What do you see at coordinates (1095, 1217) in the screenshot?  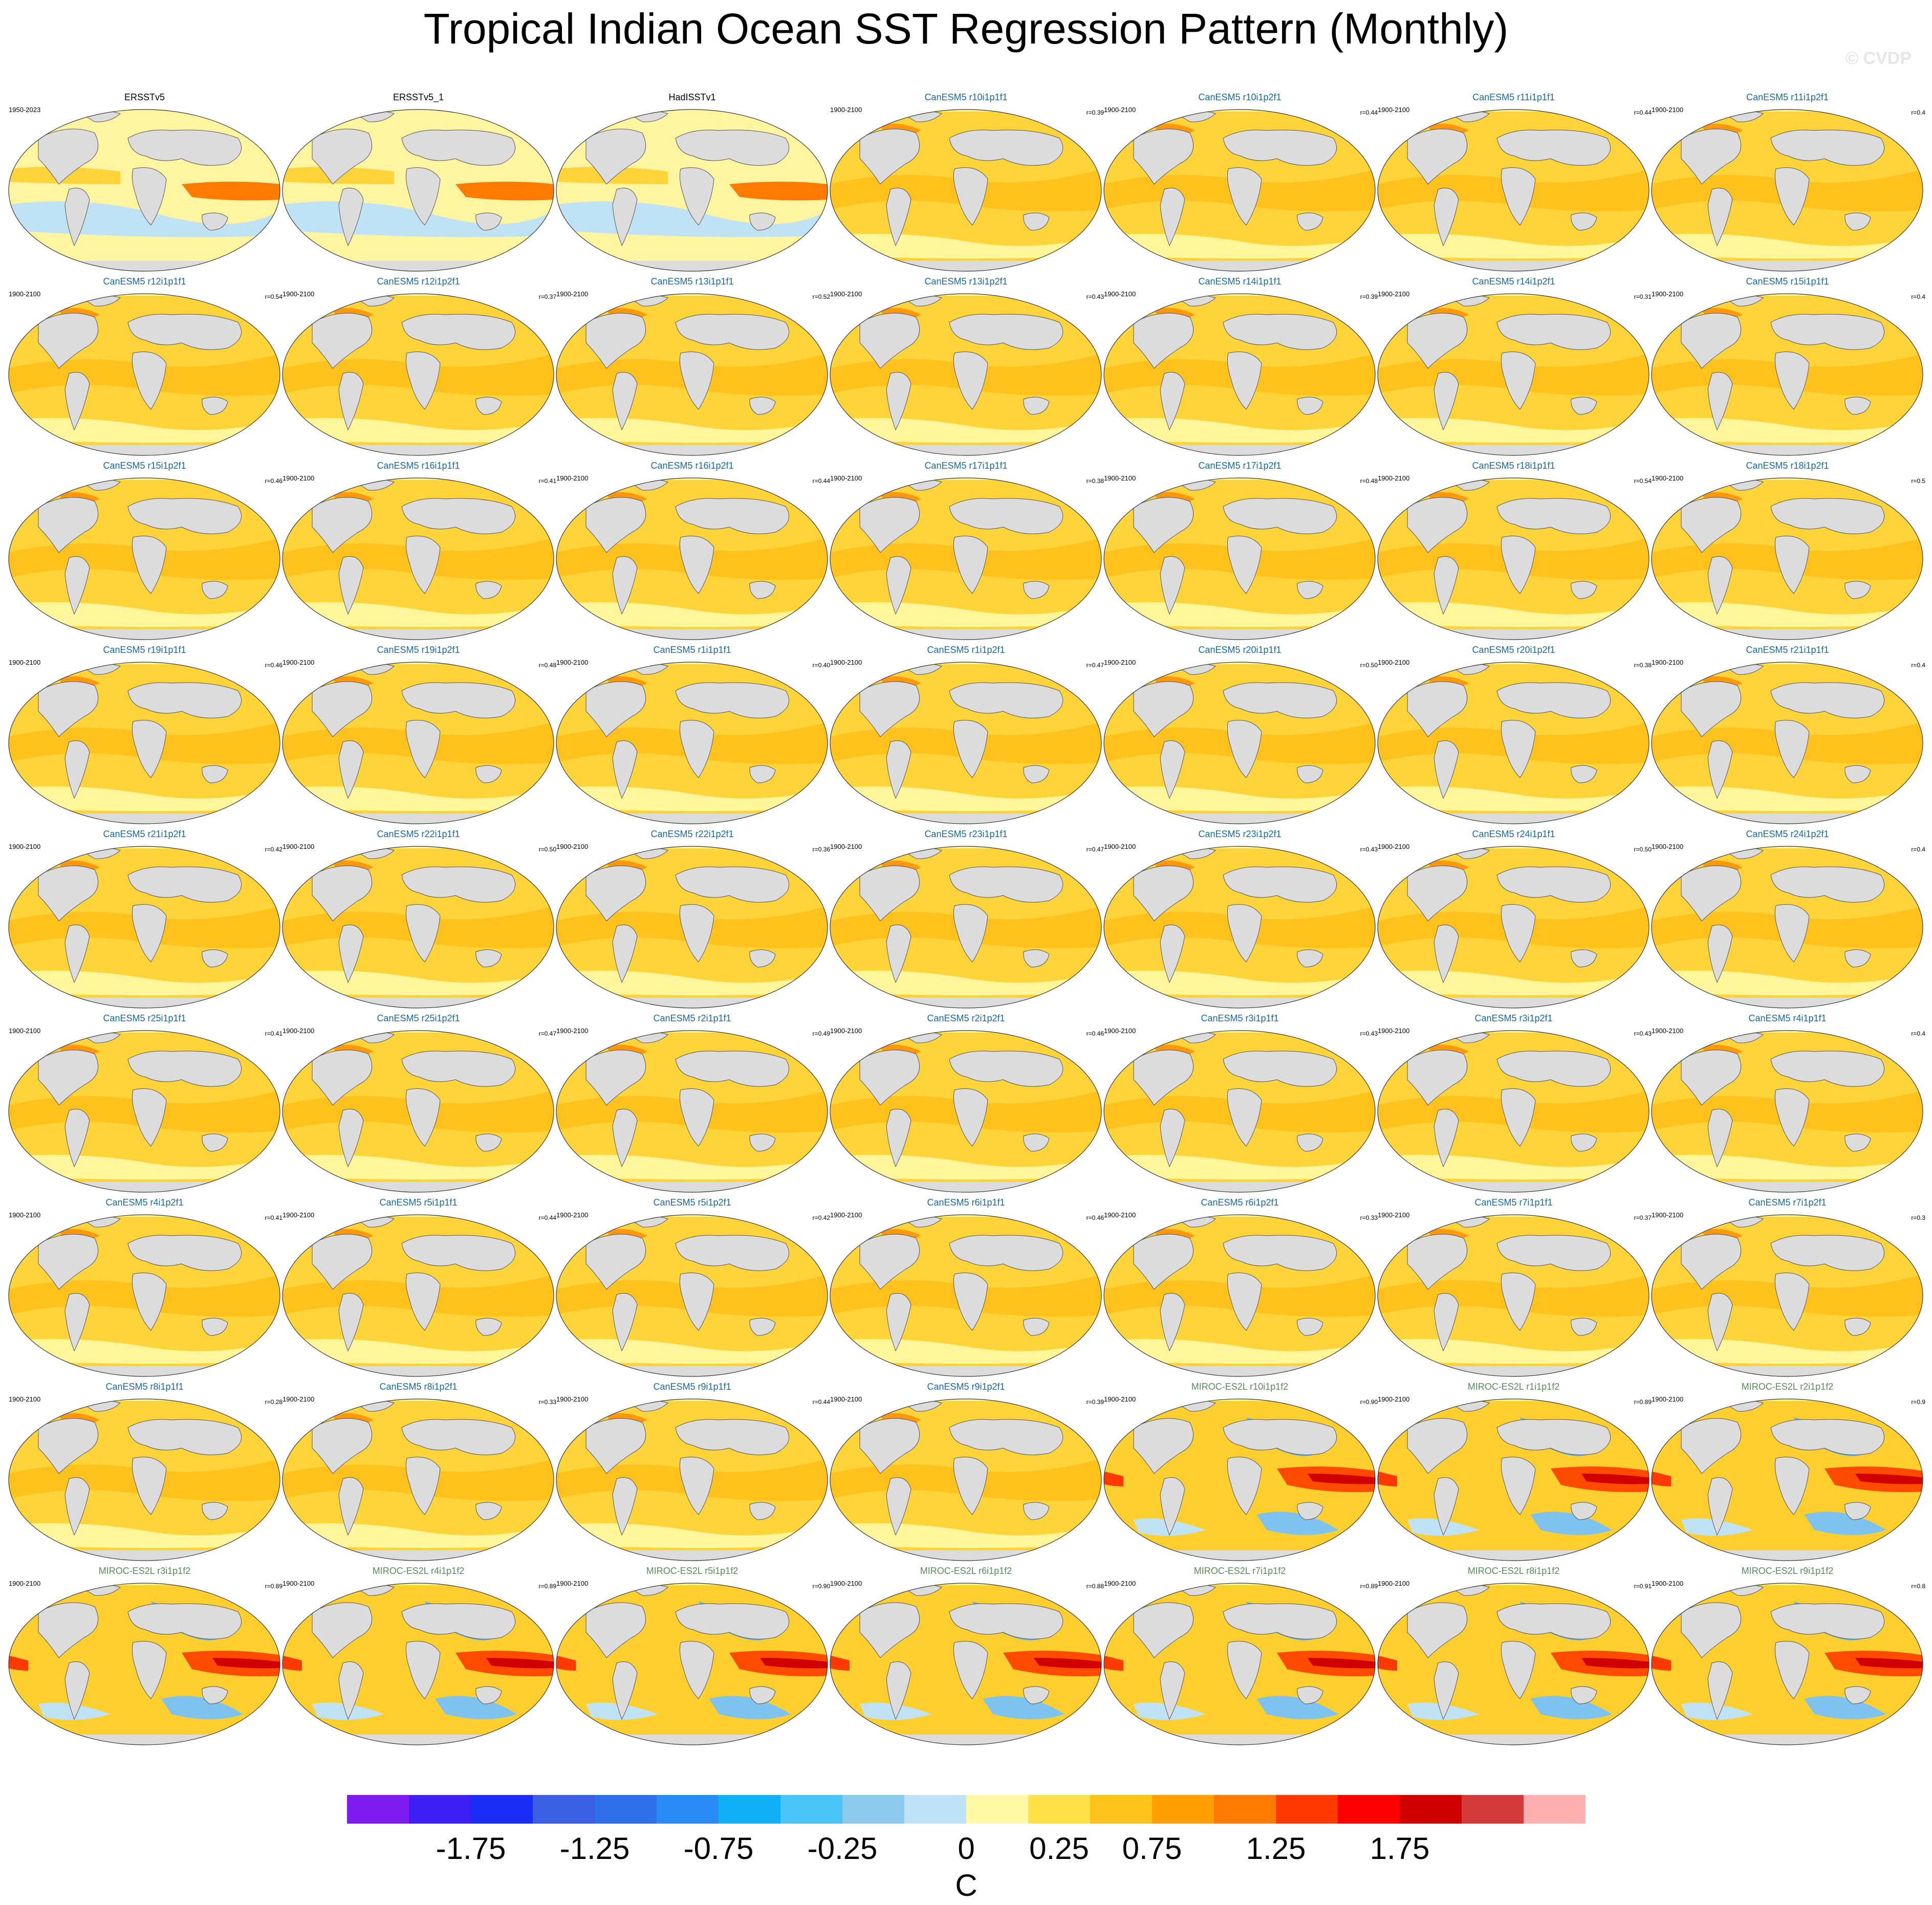 I see `panel-correlation: r=0.46` at bounding box center [1095, 1217].